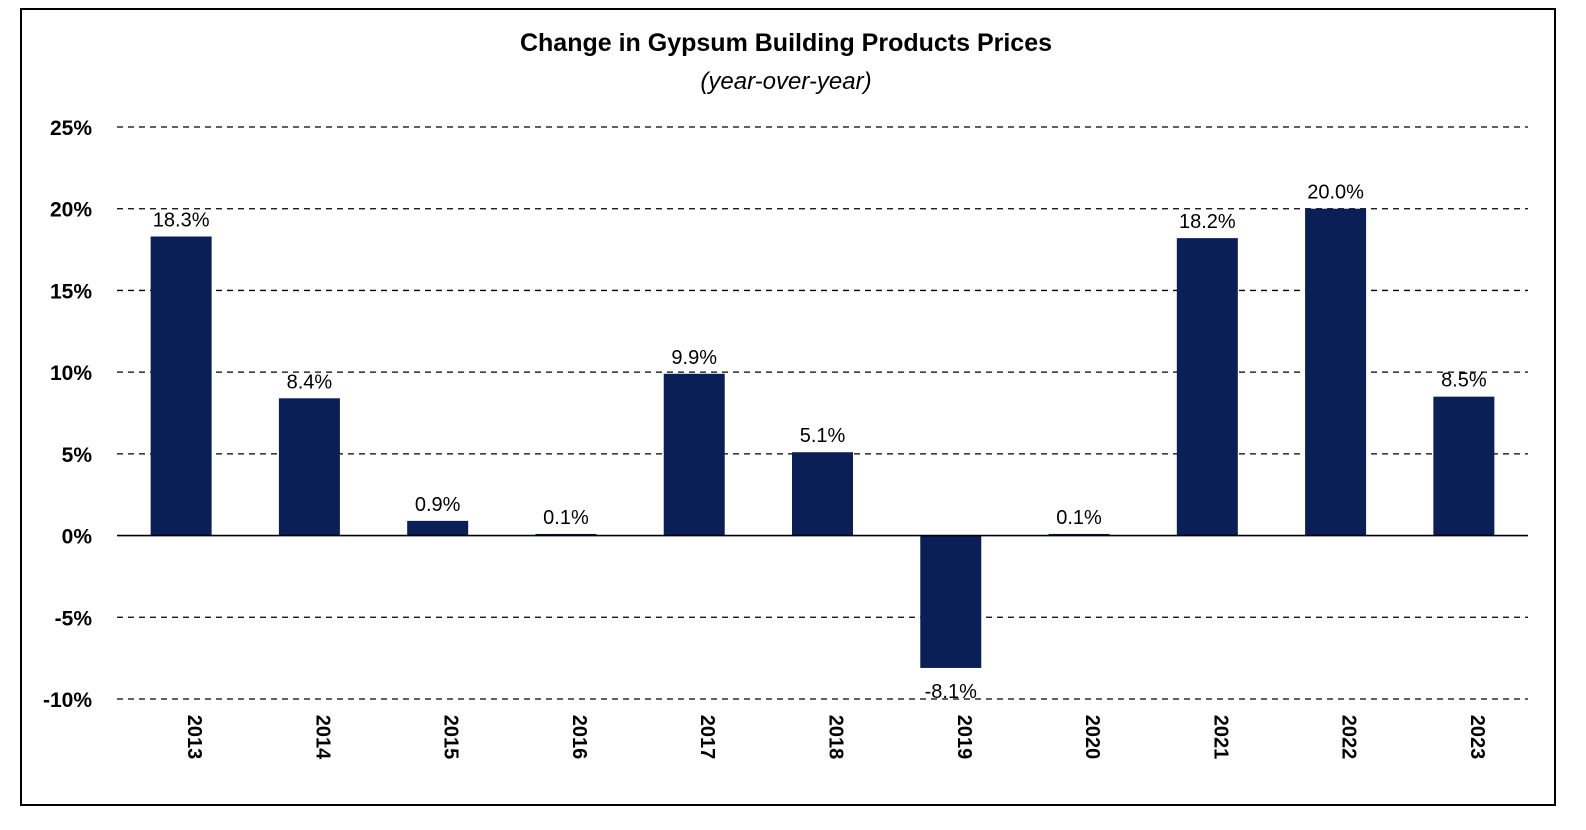 This screenshot has width=1586, height=830. I want to click on x-tick-label: 2019, so click(964, 737).